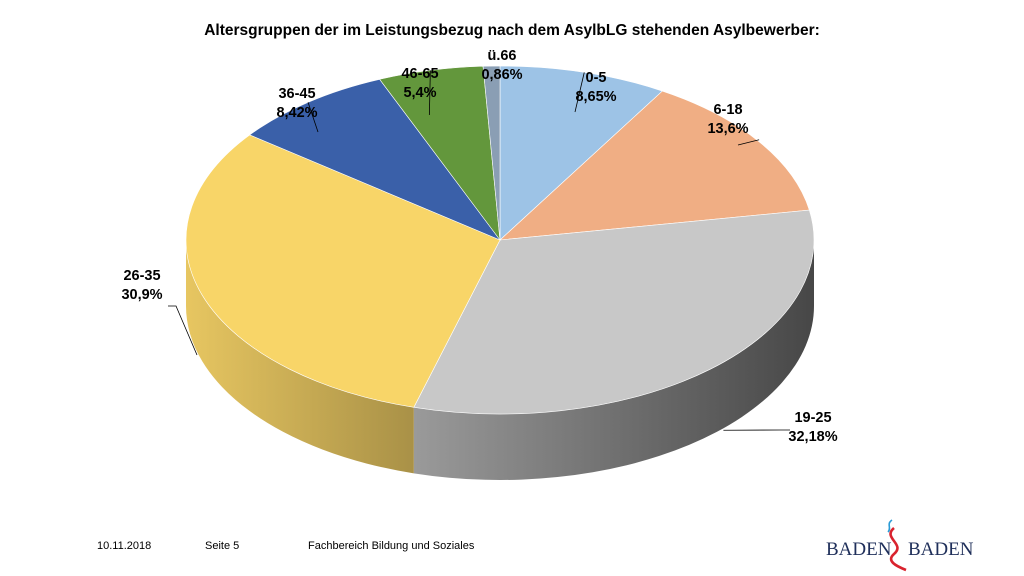 Image resolution: width=1024 pixels, height=576 pixels. What do you see at coordinates (501, 56) in the screenshot?
I see `label-category-ue-66: ü.66` at bounding box center [501, 56].